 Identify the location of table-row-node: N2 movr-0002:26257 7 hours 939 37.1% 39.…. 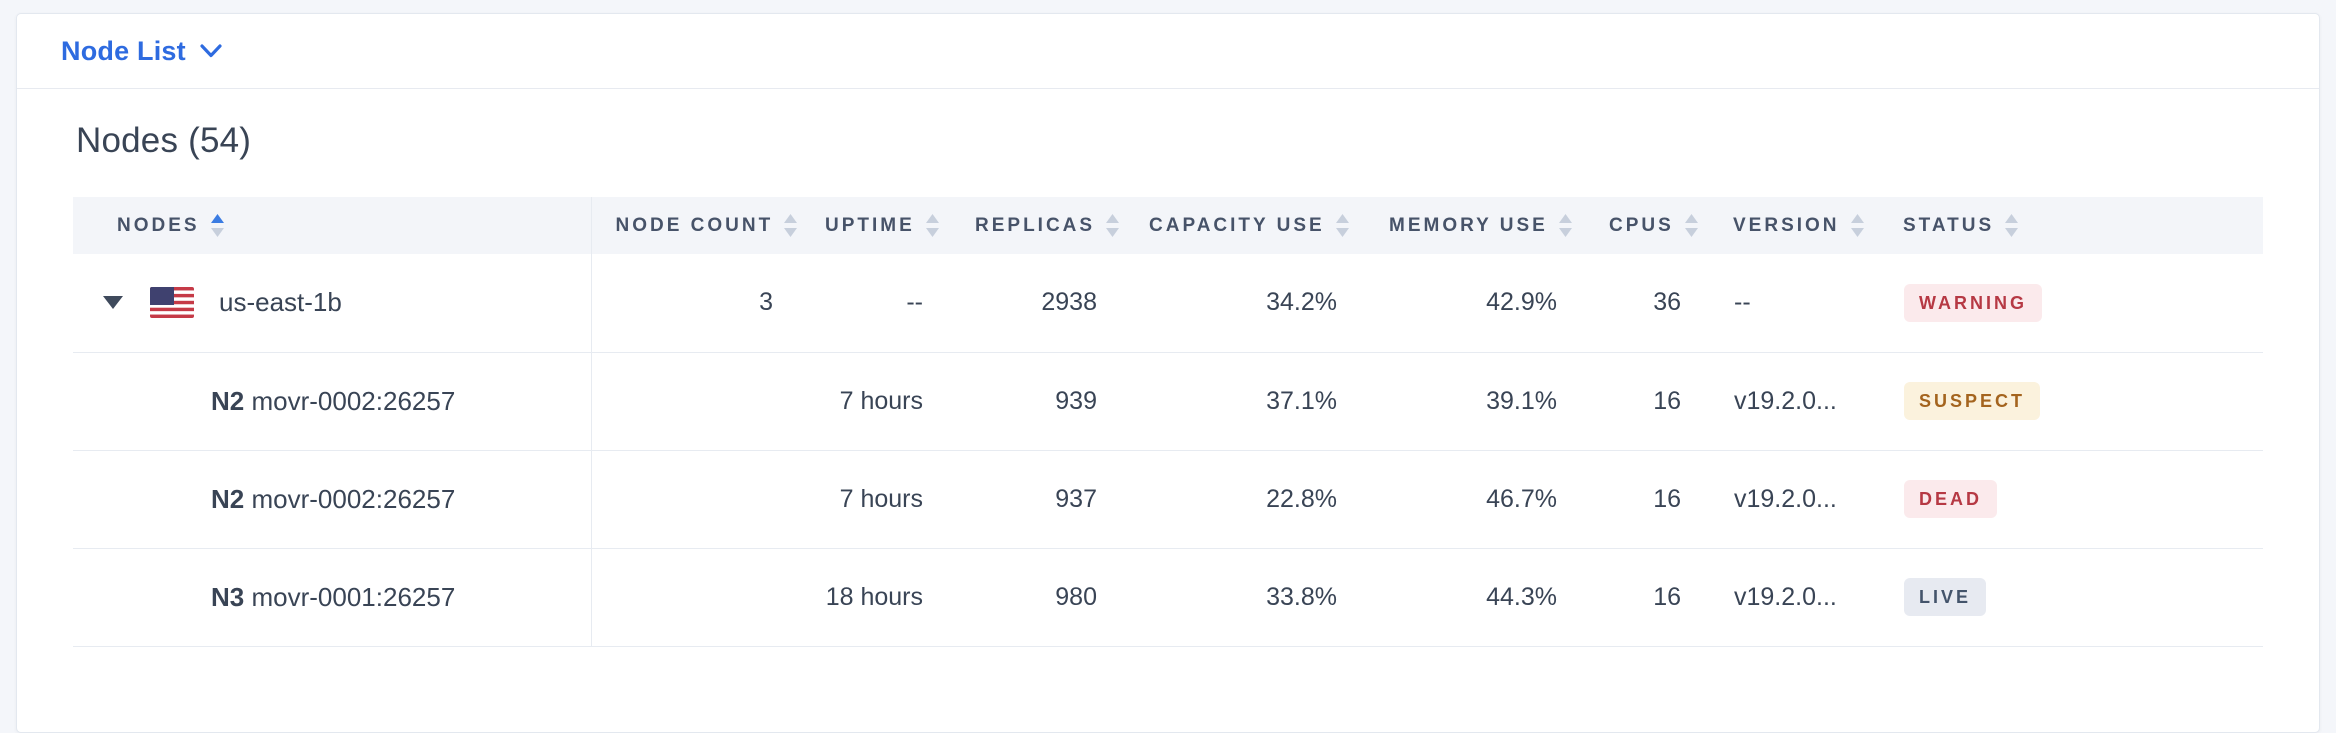
(1168, 401).